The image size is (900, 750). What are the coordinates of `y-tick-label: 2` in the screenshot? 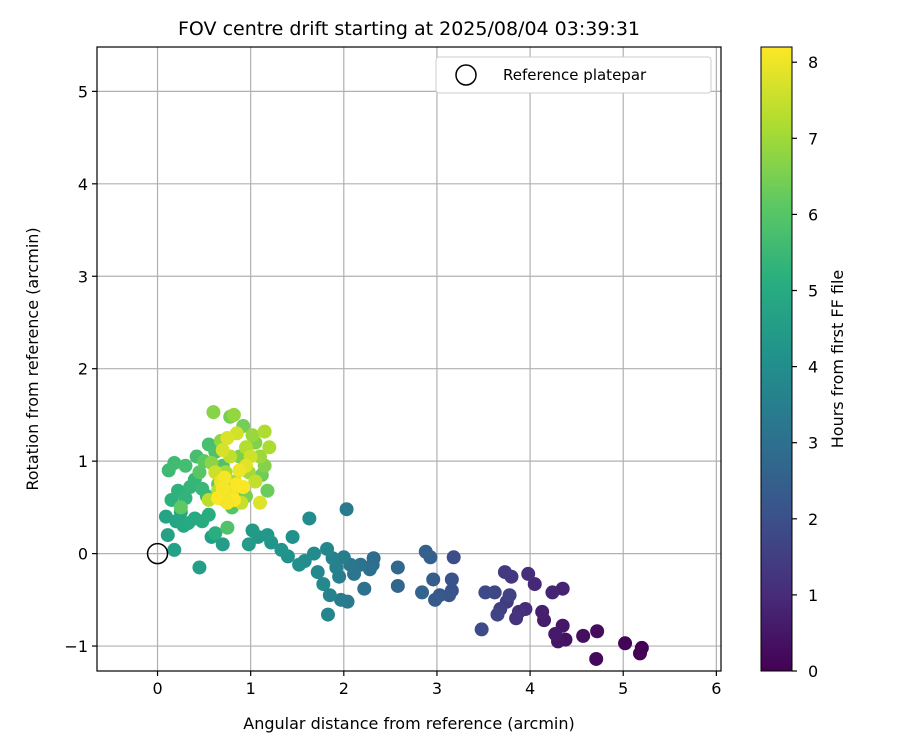 It's located at (83, 369).